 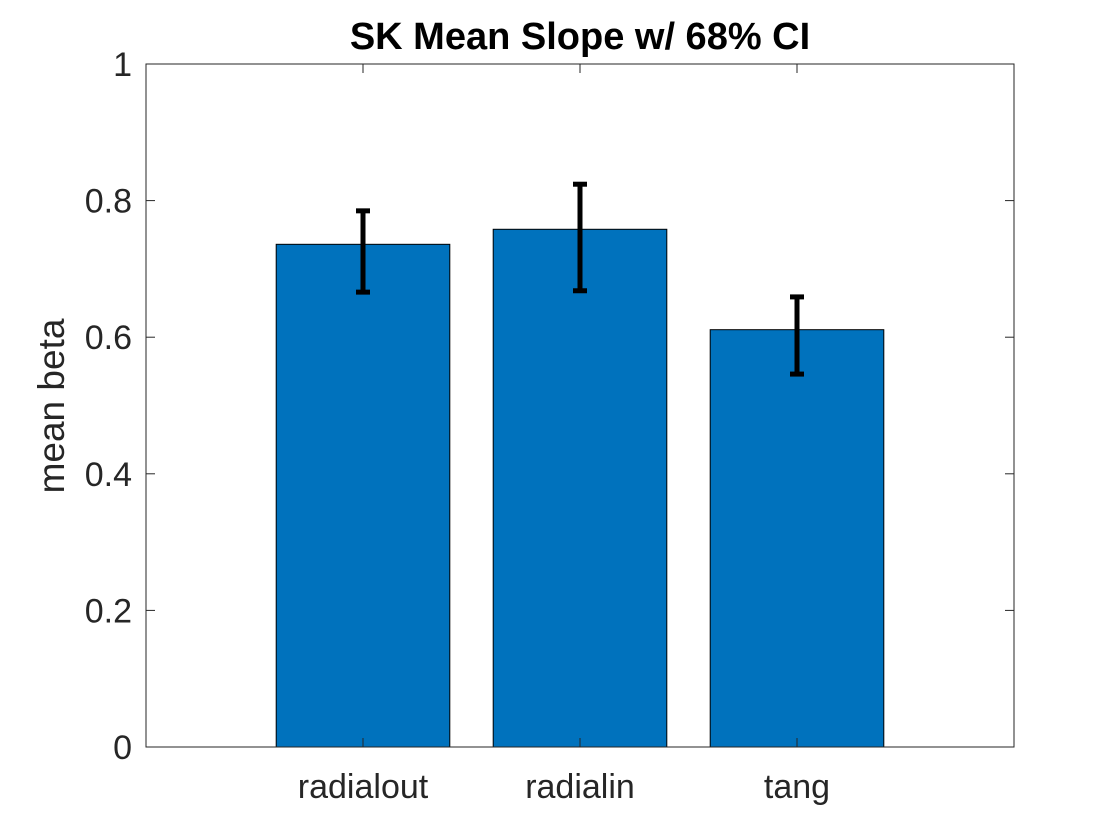 What do you see at coordinates (108, 475) in the screenshot?
I see `y-tick-label: 0.4` at bounding box center [108, 475].